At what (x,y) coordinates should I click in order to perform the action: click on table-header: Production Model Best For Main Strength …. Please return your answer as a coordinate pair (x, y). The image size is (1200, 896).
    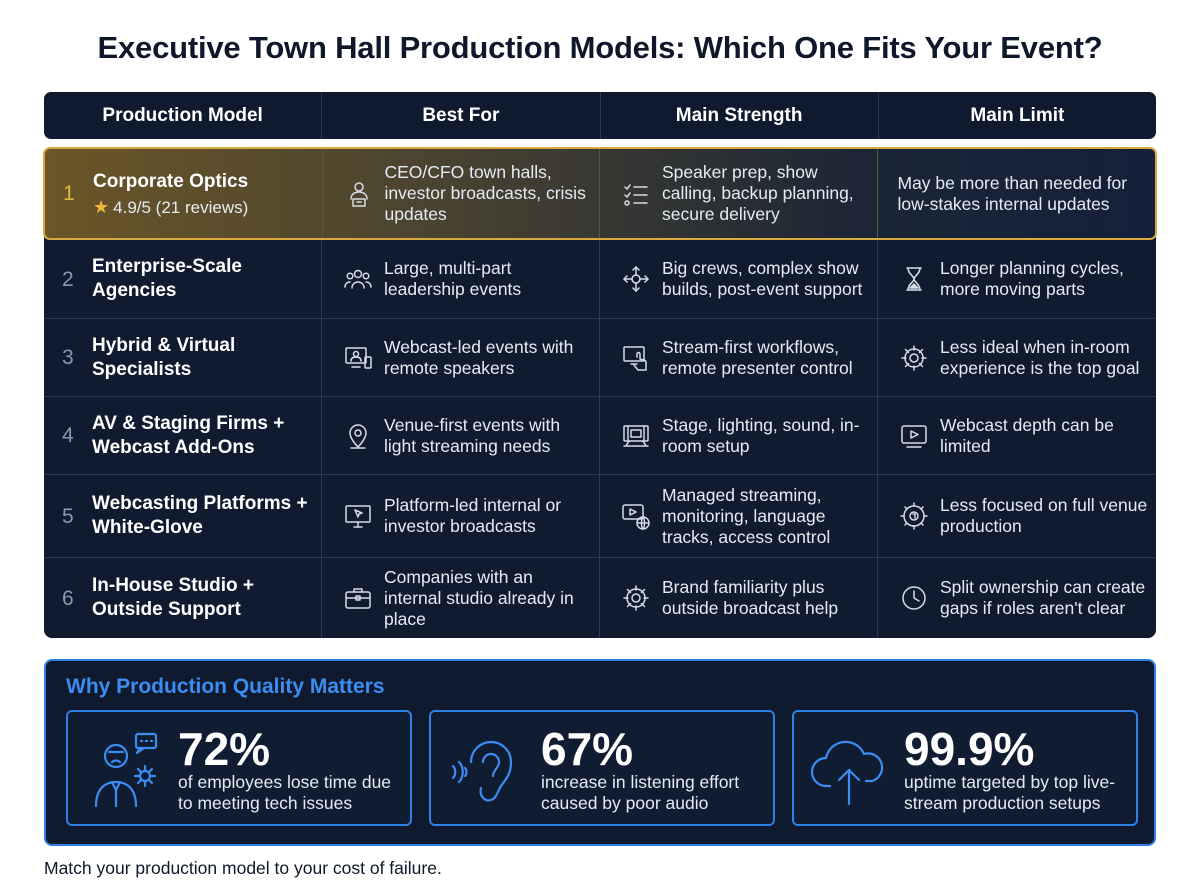
    Looking at the image, I should click on (600, 115).